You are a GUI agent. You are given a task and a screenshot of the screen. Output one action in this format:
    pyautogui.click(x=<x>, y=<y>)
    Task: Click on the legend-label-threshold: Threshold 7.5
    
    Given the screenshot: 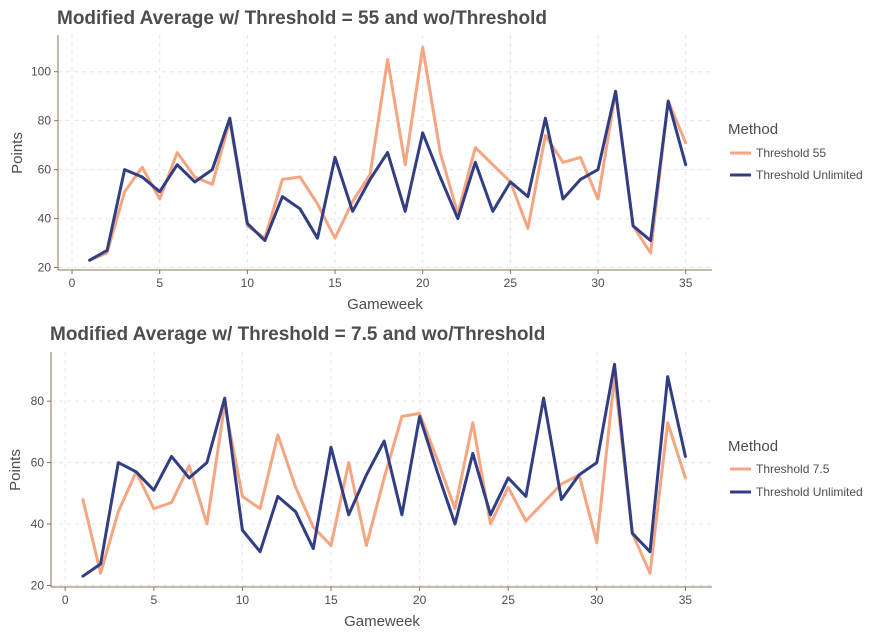 What is the action you would take?
    pyautogui.click(x=793, y=469)
    